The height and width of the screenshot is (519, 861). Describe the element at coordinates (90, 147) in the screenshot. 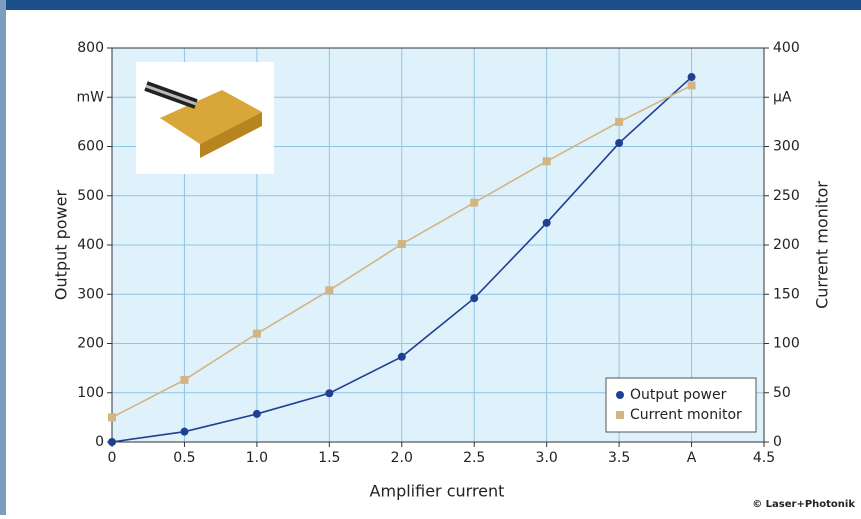

I see `y-tick-label: 600` at that location.